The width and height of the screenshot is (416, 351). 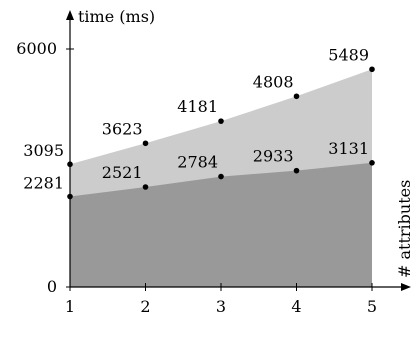 What do you see at coordinates (70, 306) in the screenshot?
I see `x-tick-label: 1` at bounding box center [70, 306].